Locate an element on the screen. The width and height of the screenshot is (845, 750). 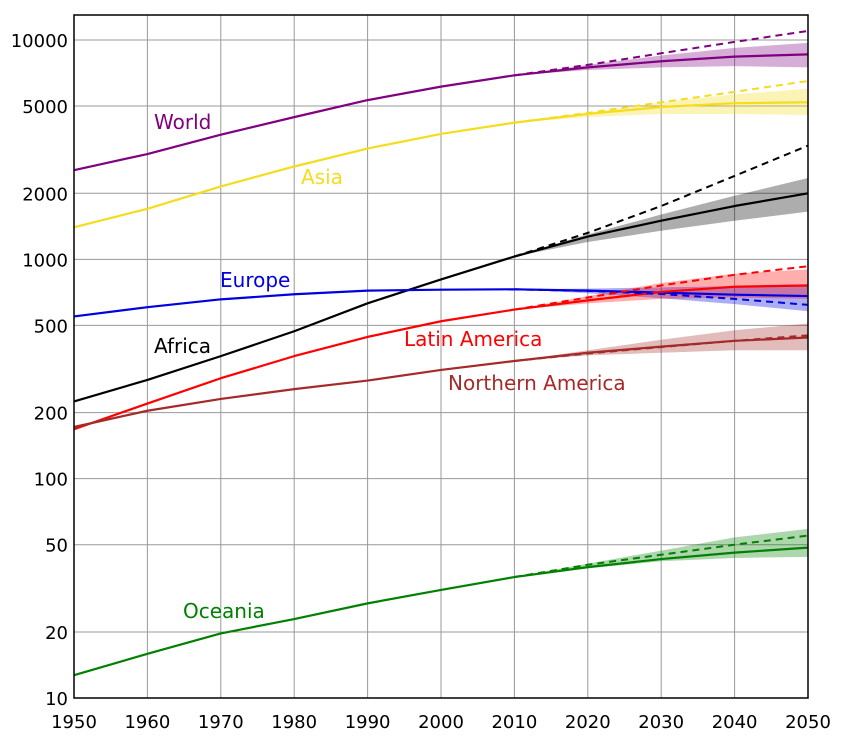
y-tick-label: 10 is located at coordinates (56, 699).